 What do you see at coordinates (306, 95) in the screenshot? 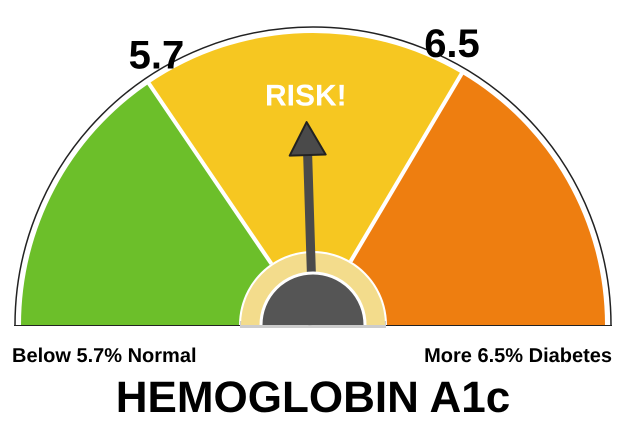
I see `slice-label: RISK!` at bounding box center [306, 95].